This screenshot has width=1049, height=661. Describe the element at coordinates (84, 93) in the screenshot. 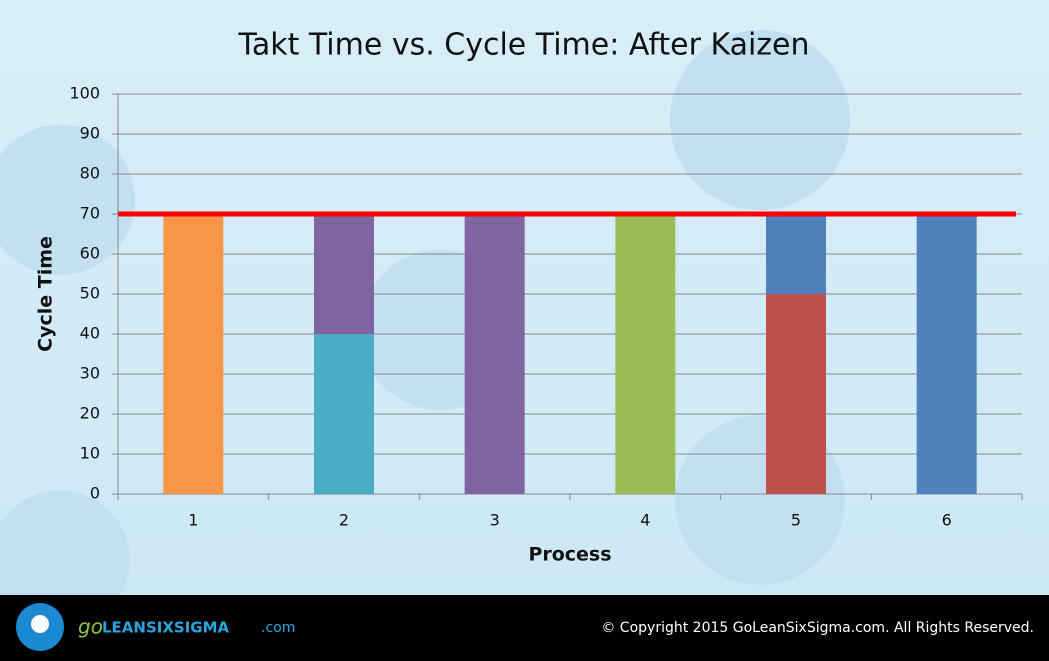

I see `y-tick-label: 100` at that location.